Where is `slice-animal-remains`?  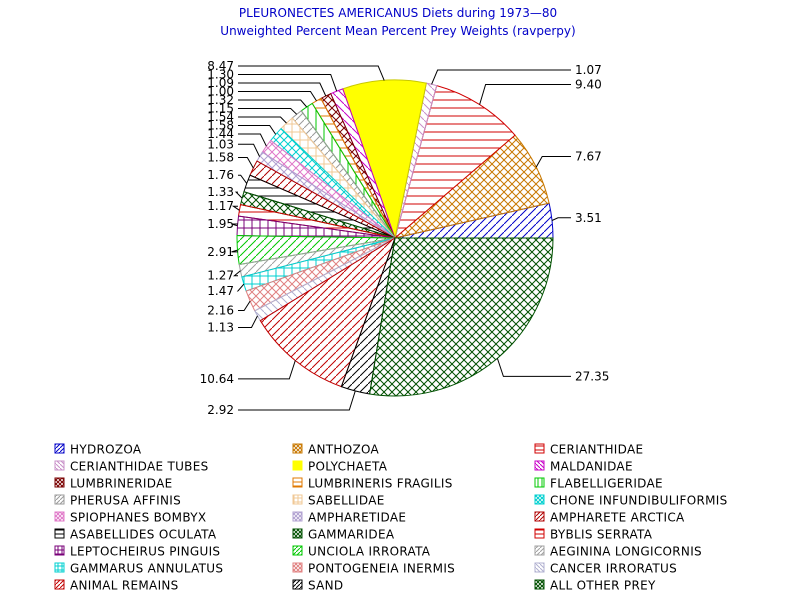 slice-animal-remains is located at coordinates (327, 312).